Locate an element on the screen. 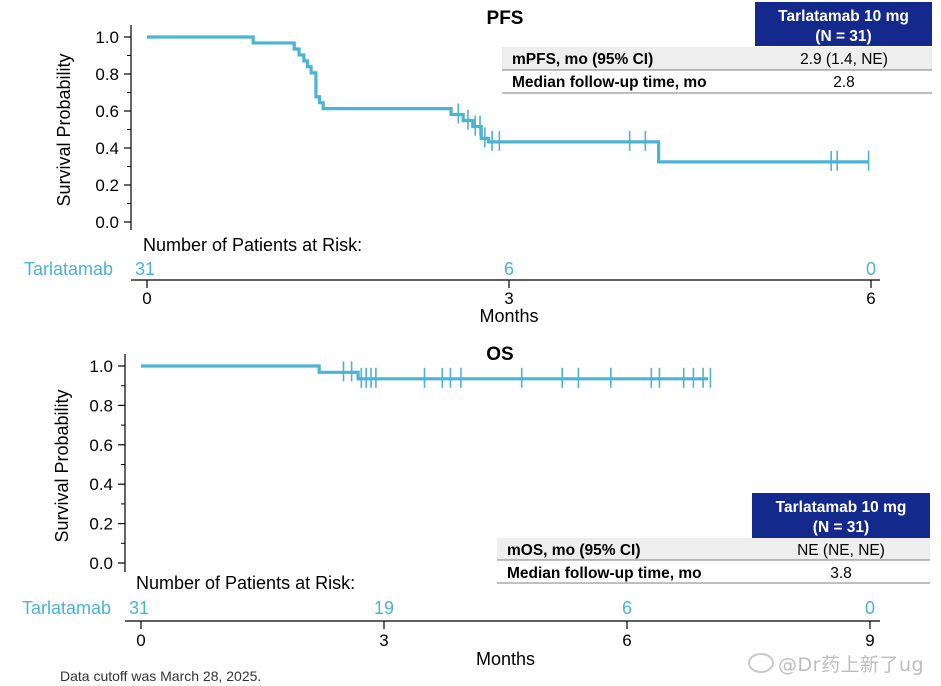 The width and height of the screenshot is (941, 686). summary-row-value: 3.8 is located at coordinates (841, 573).